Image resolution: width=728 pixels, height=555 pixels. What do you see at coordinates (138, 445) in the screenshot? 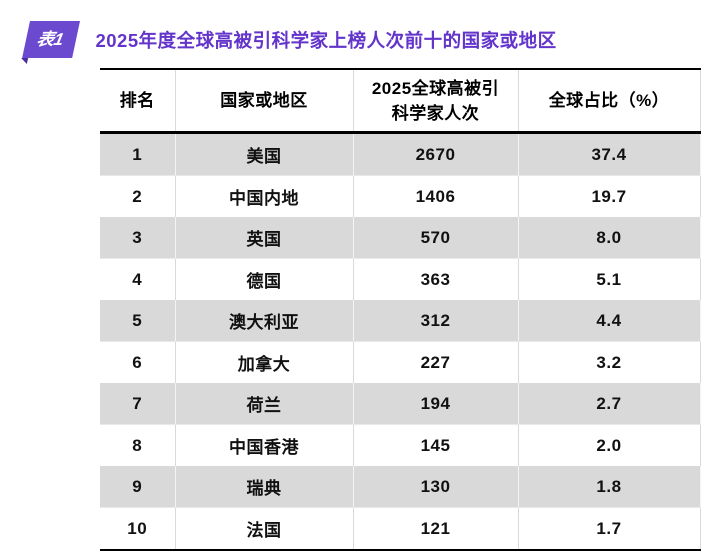
I see `cell-rank: 8` at bounding box center [138, 445].